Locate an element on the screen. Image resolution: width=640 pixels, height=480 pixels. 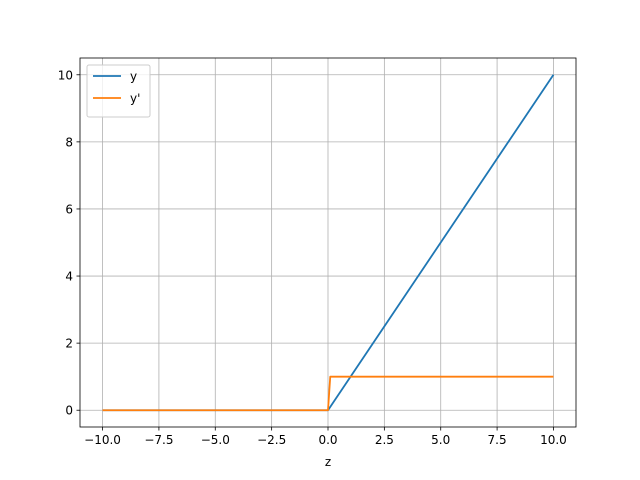
x-tick-label: 2.5 is located at coordinates (384, 440).